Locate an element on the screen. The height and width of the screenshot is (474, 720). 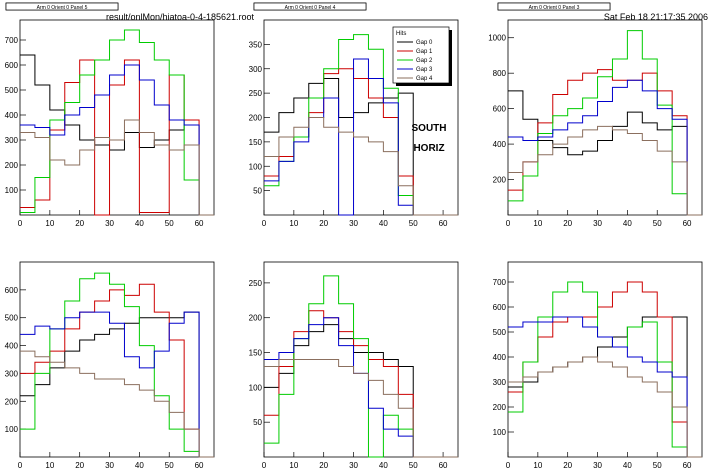
timestamp: Sat Feb 18 21:17:35 2006 is located at coordinates (655, 17).